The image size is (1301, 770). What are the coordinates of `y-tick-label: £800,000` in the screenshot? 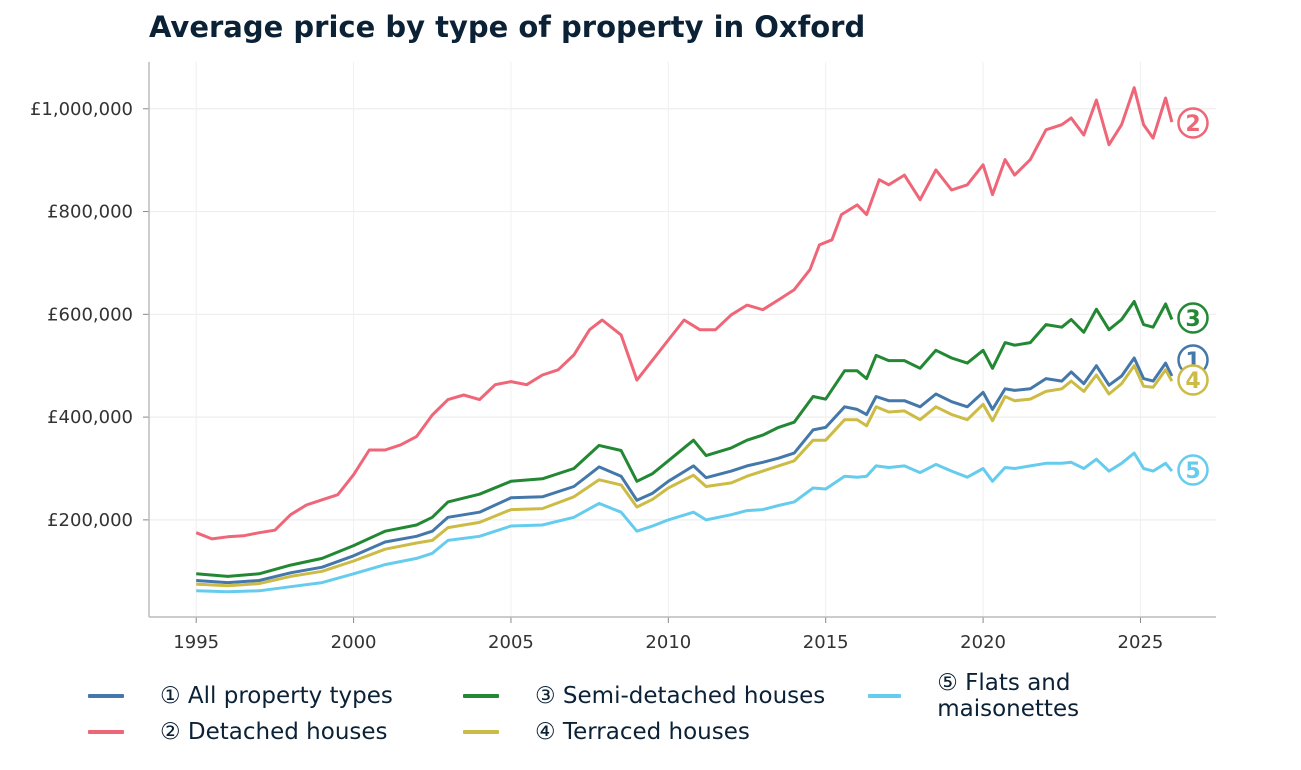 It's located at (90, 212).